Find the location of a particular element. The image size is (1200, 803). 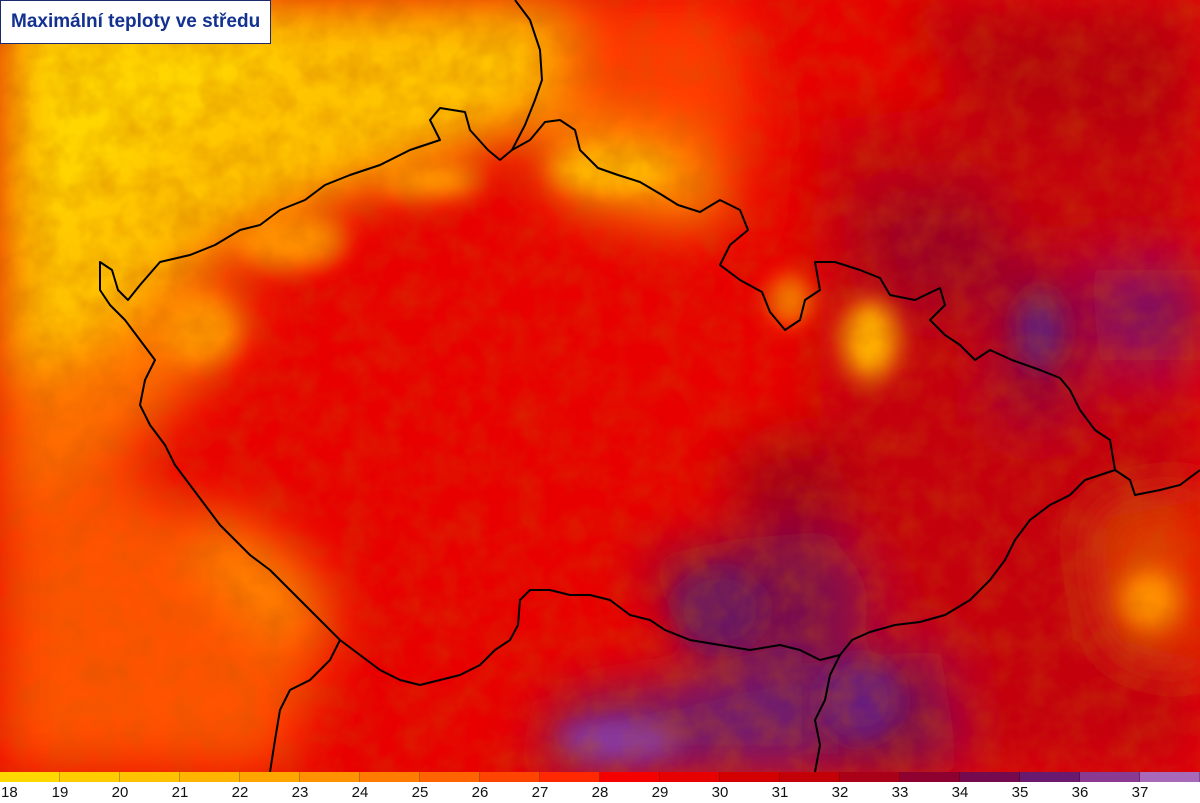

legend-label: 24 is located at coordinates (360, 792).